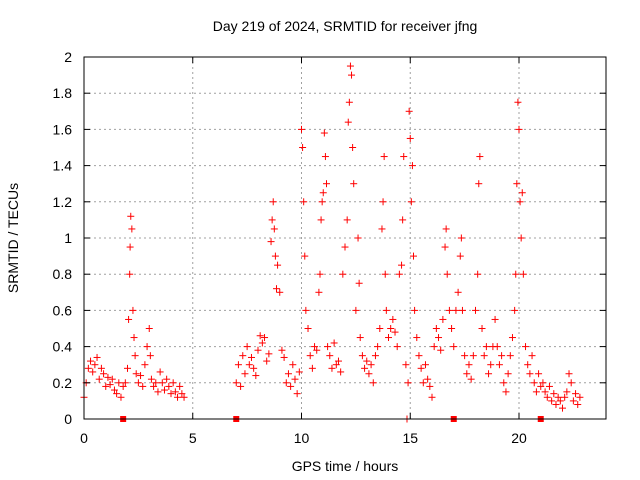 This screenshot has height=480, width=640. Describe the element at coordinates (63, 129) in the screenshot. I see `y-tick-label: 1.6` at that location.